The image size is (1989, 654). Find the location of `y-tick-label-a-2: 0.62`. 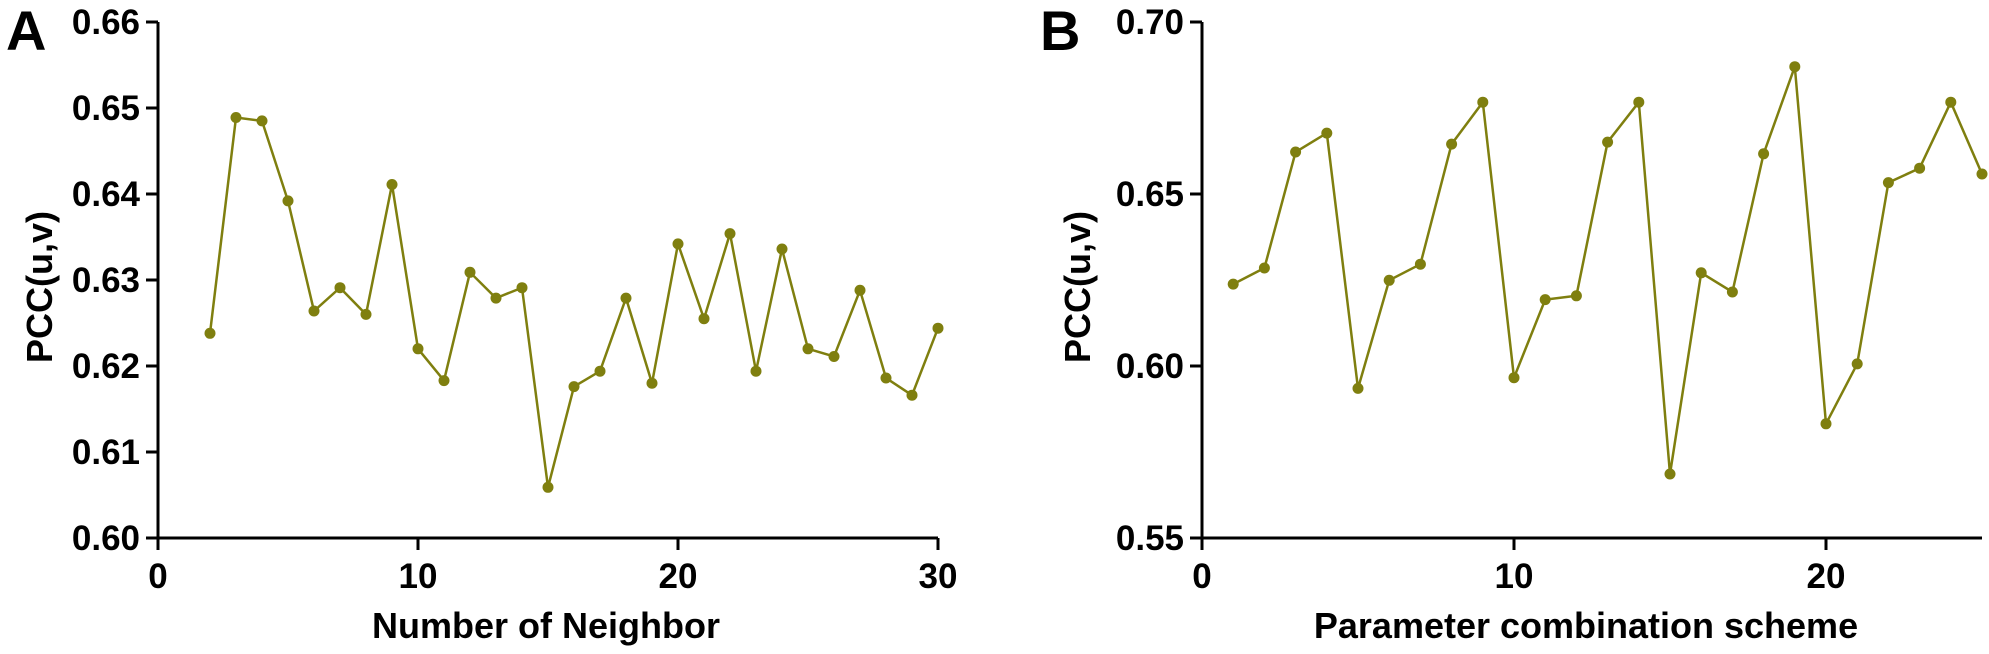

y-tick-label-a-2: 0.62 is located at coordinates (106, 366).